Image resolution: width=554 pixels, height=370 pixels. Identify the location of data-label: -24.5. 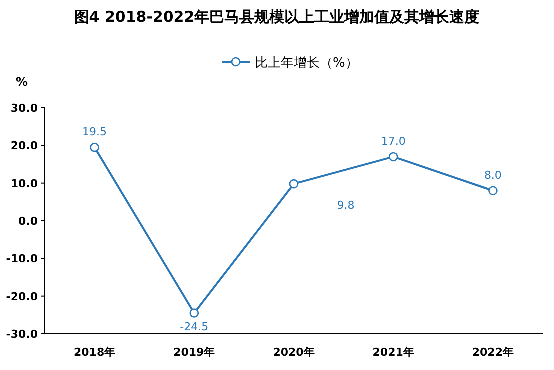
(194, 327).